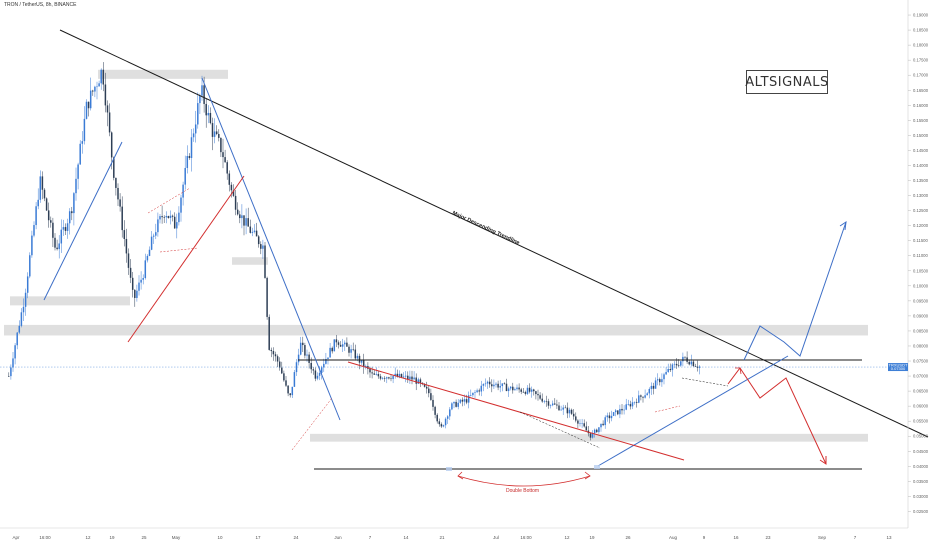 Image resolution: width=932 pixels, height=550 pixels. I want to click on price-tick-label: 0.13000, so click(921, 195).